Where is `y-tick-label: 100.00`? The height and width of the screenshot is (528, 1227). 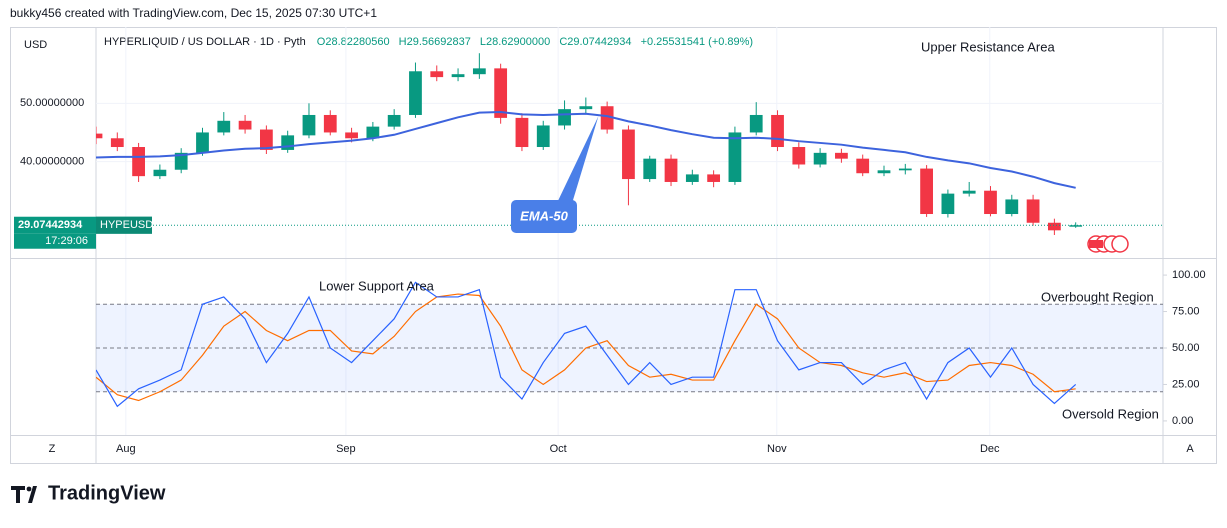 y-tick-label: 100.00 is located at coordinates (1189, 275).